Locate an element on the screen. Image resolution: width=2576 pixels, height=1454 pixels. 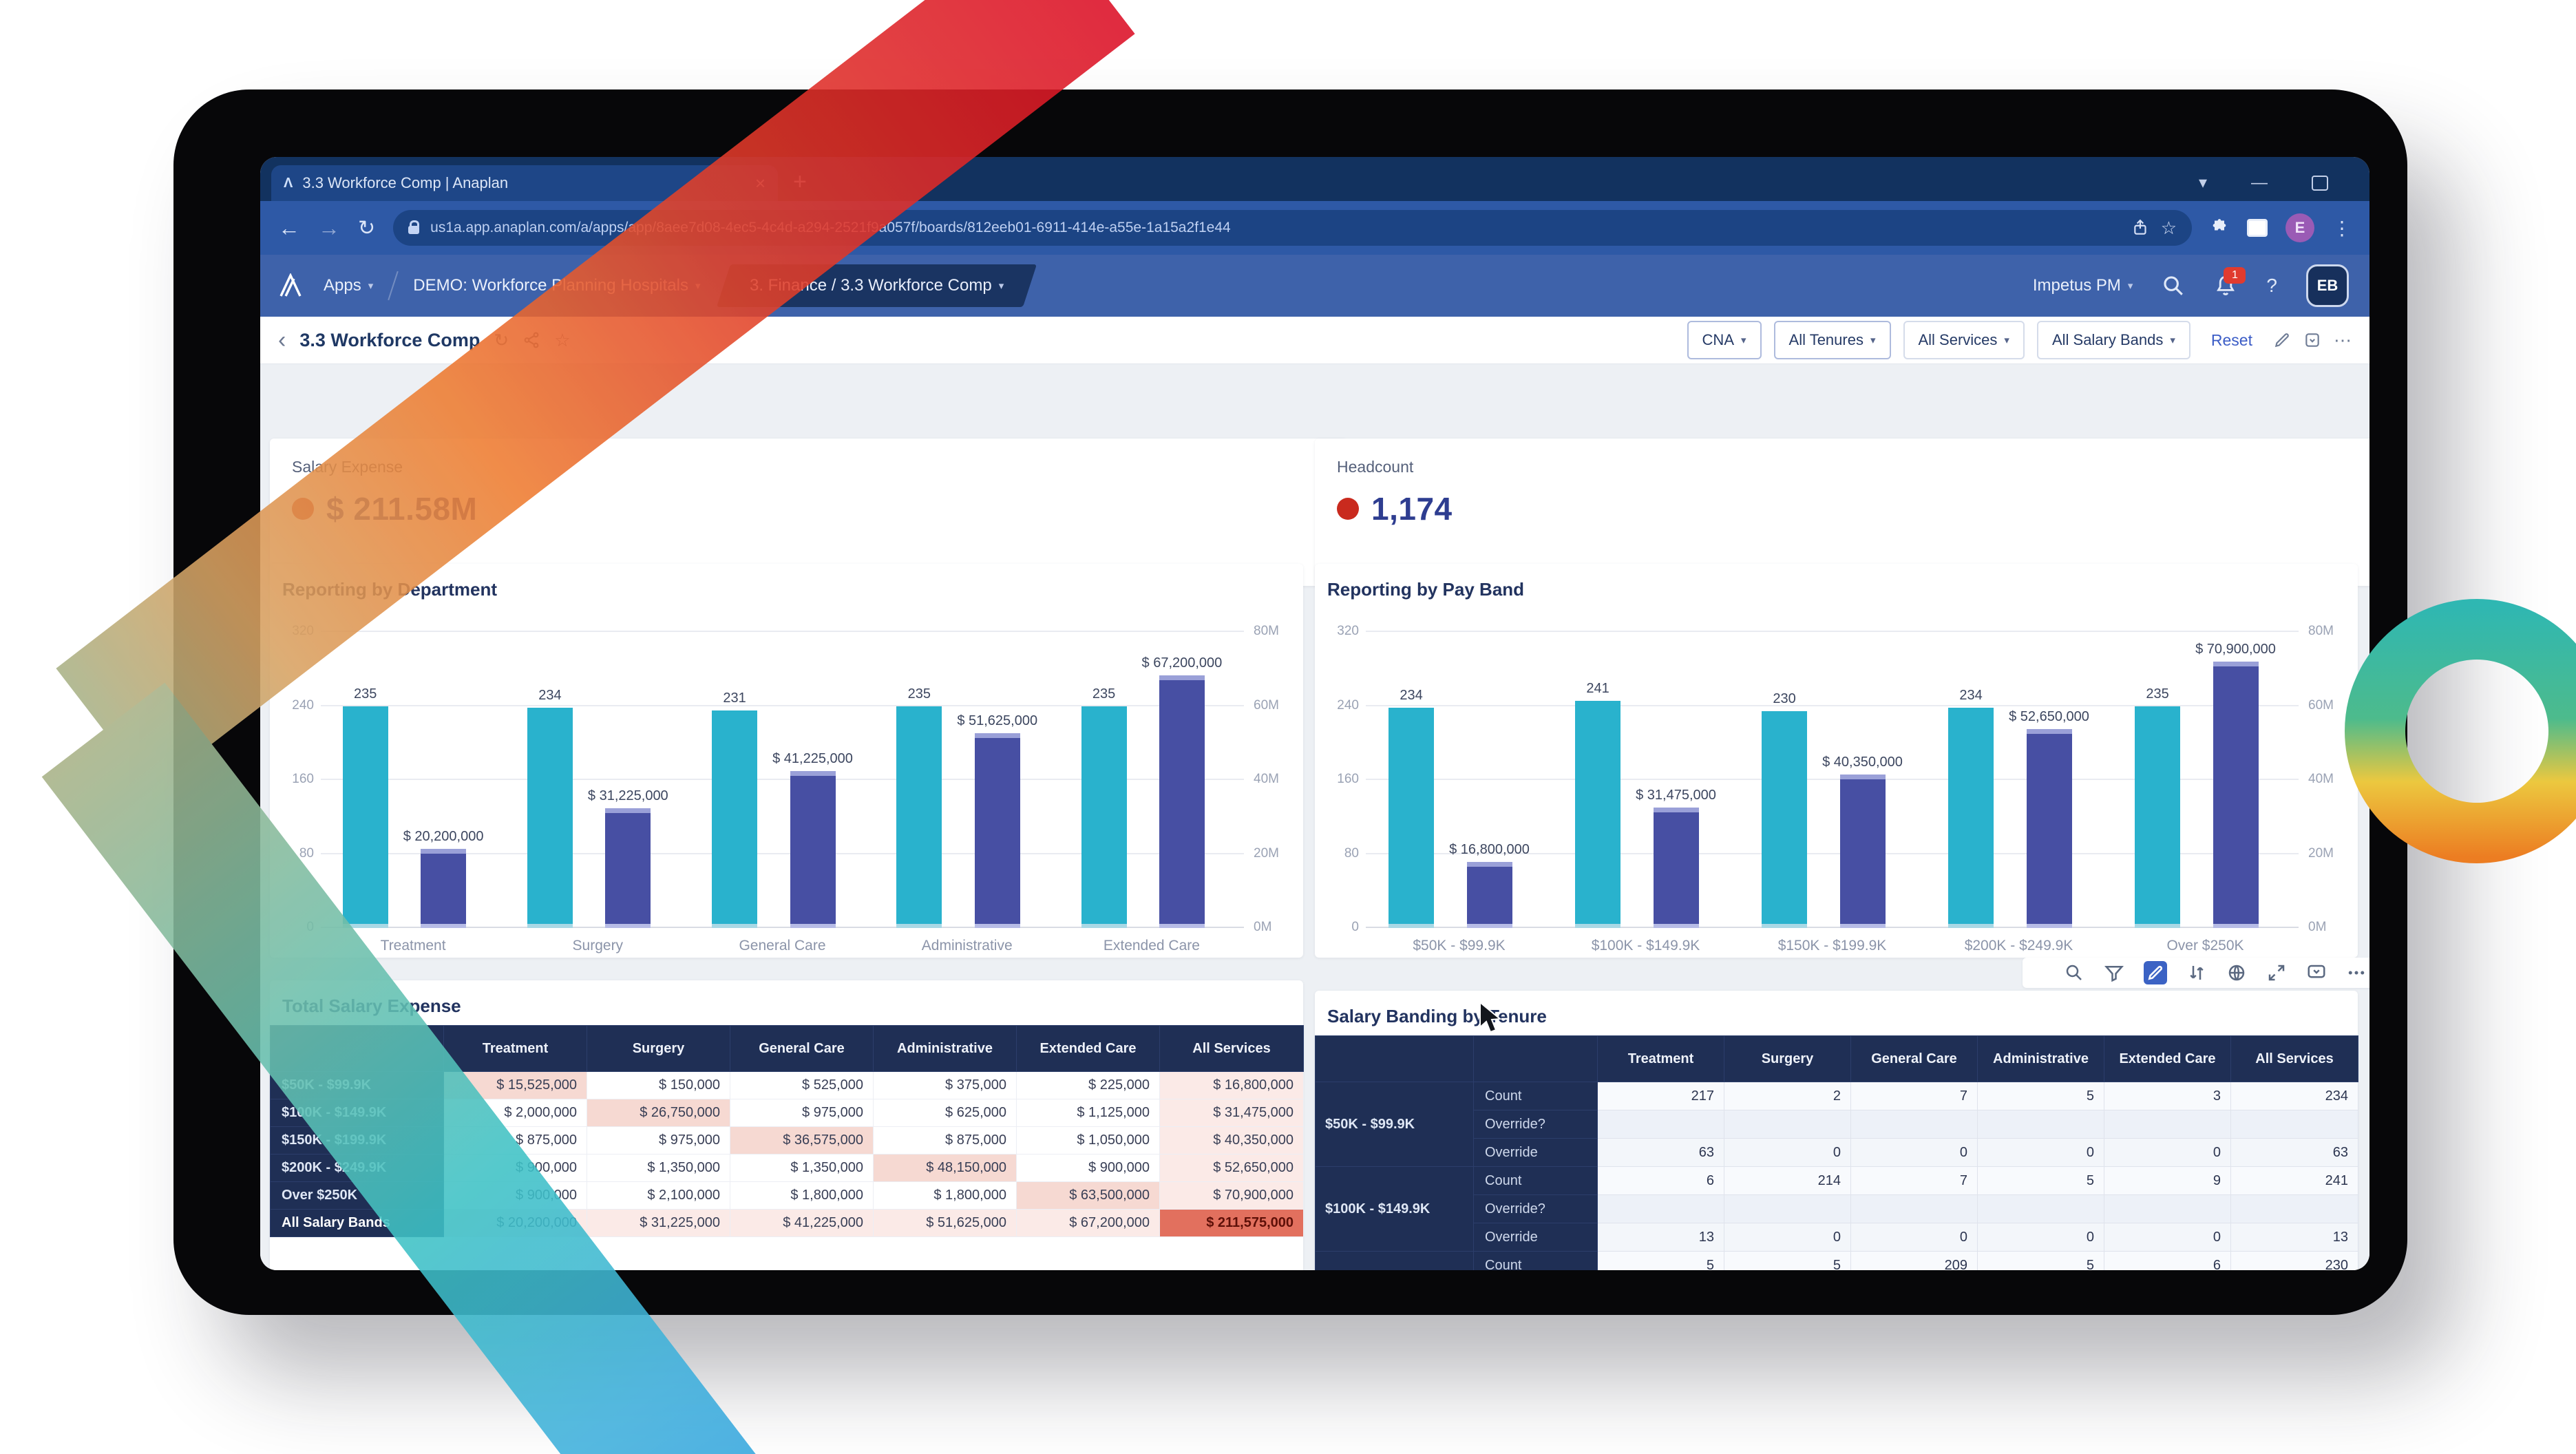
reset-button: Reset is located at coordinates (2231, 339).